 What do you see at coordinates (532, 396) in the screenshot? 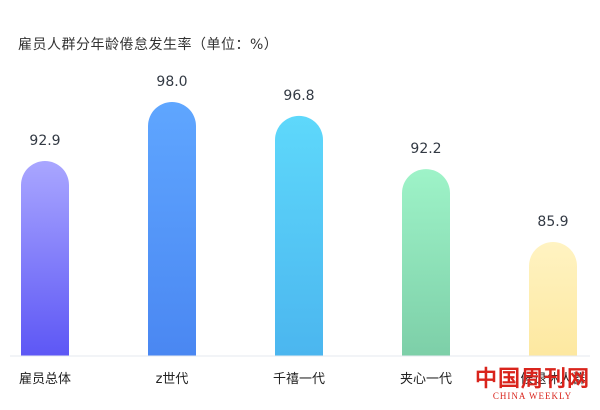
I see `watermark-english: CHINA WEEKLY` at bounding box center [532, 396].